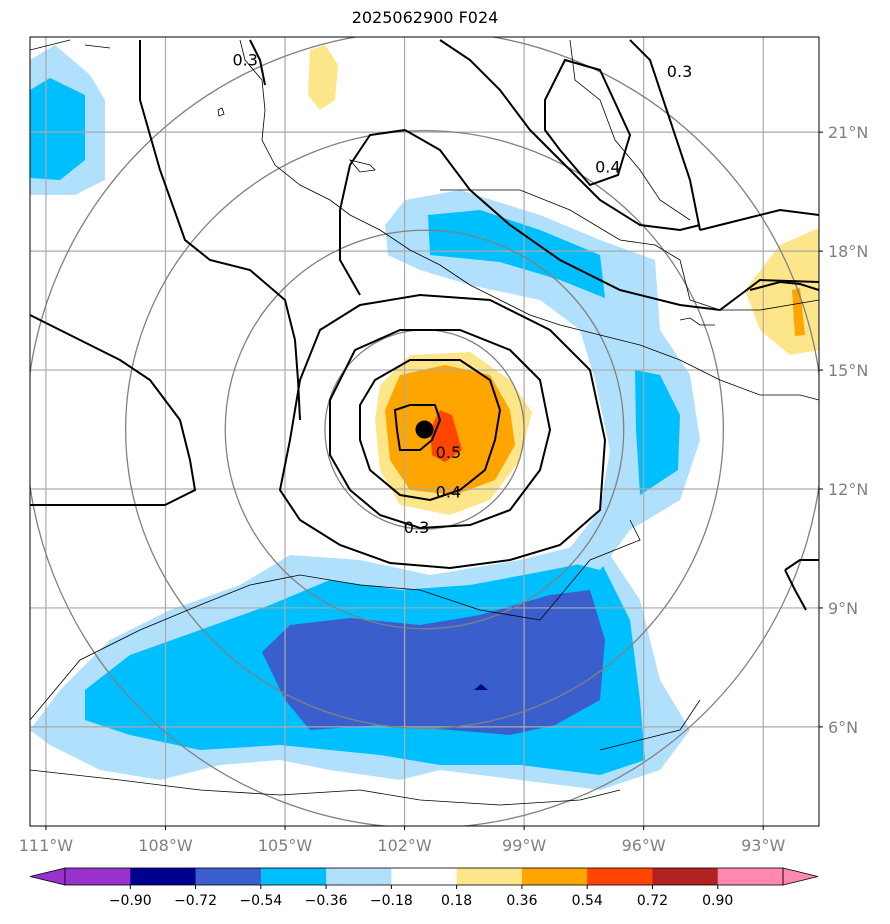 This screenshot has width=890, height=924. What do you see at coordinates (848, 132) in the screenshot?
I see `y-tick-label: 21°N` at bounding box center [848, 132].